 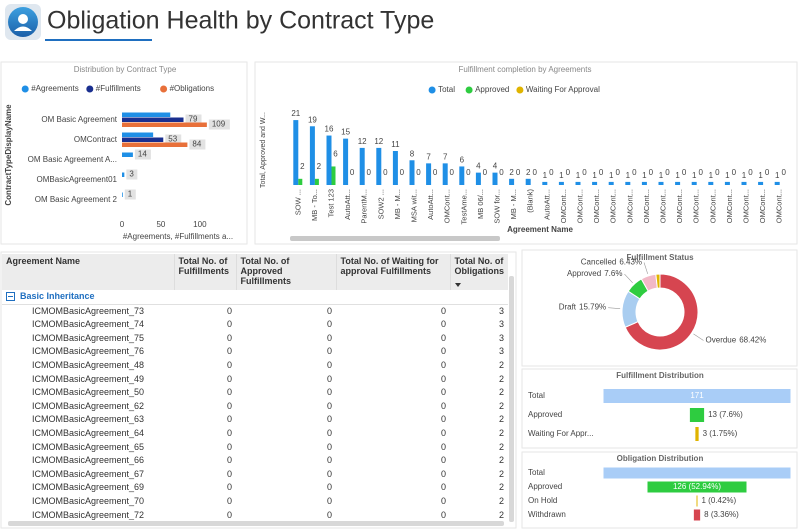 What do you see at coordinates (501, 351) in the screenshot?
I see `number-cell: 3` at bounding box center [501, 351].